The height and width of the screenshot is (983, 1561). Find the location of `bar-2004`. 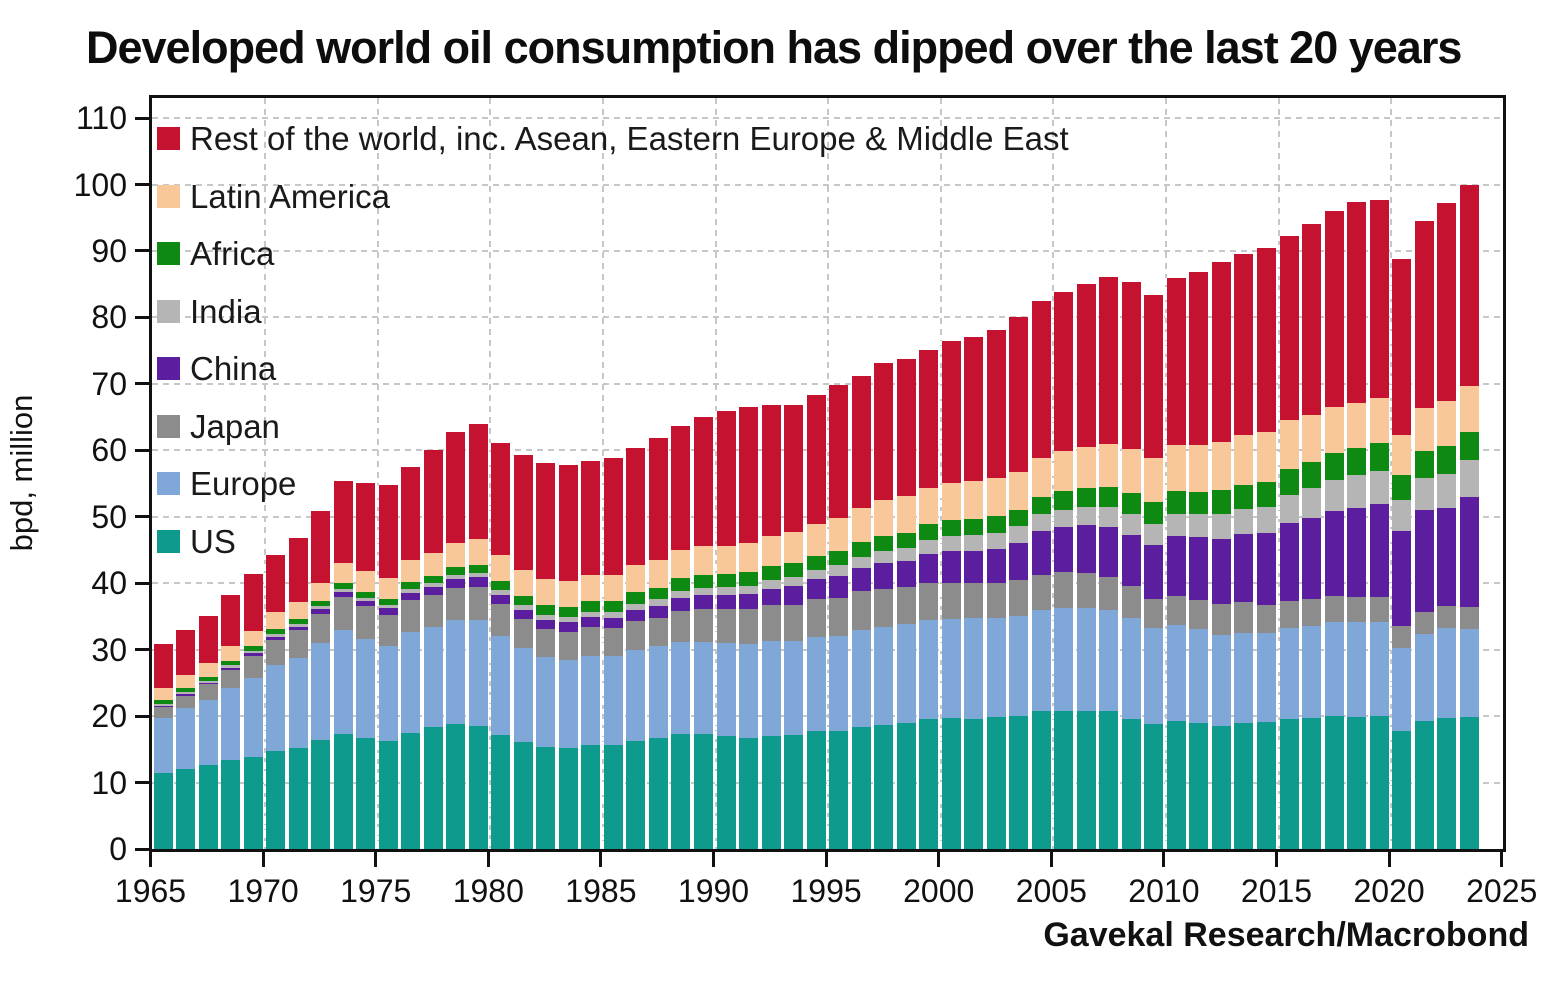

bar-2004 is located at coordinates (1041, 574).